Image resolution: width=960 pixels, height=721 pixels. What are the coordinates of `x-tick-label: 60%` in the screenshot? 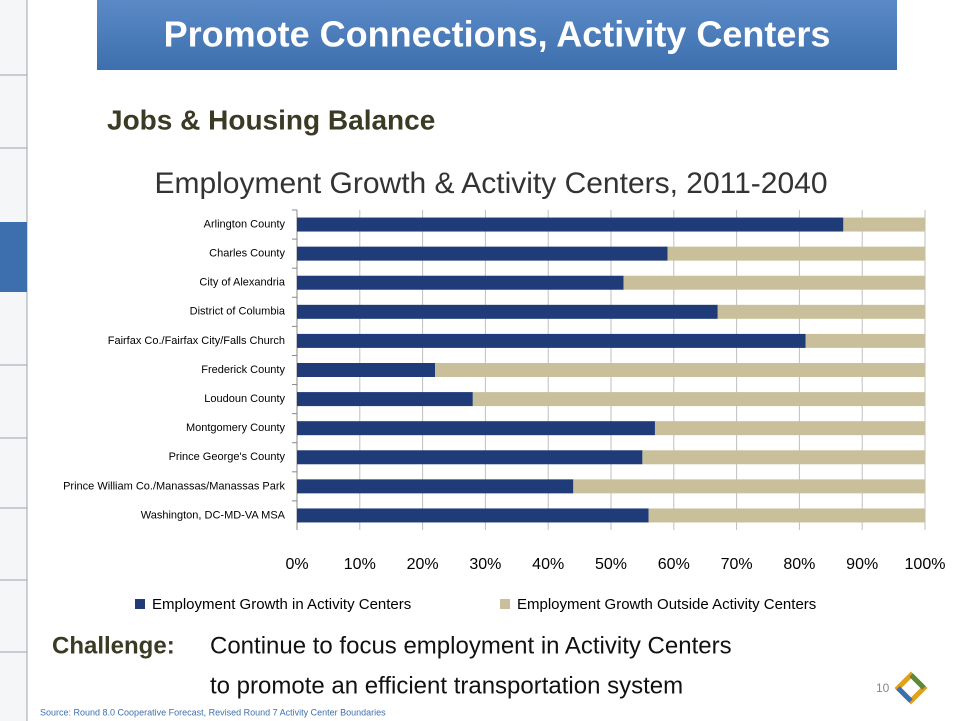 It's located at (674, 564).